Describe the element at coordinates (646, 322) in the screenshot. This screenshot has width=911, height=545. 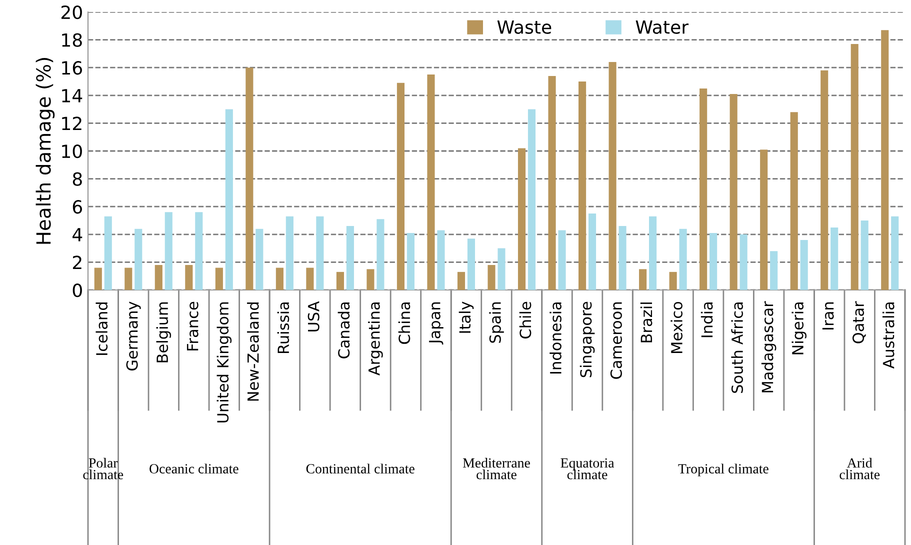
I see `x-tick-label: Brazil` at that location.